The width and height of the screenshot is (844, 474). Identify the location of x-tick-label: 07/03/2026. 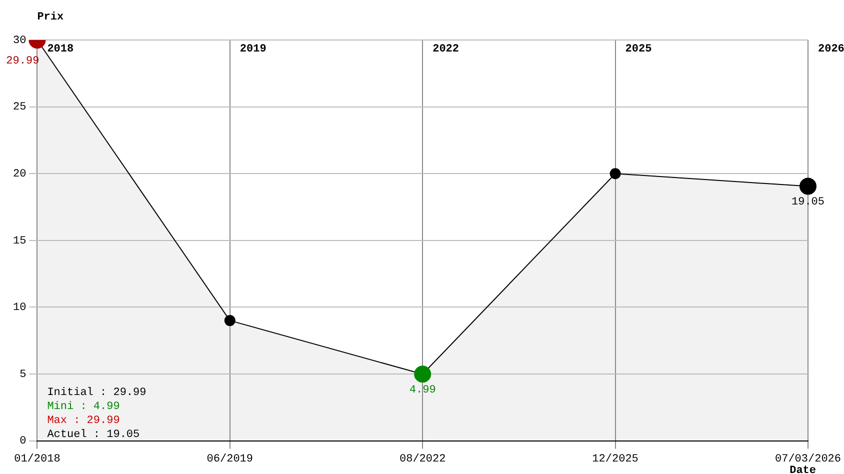
(807, 459).